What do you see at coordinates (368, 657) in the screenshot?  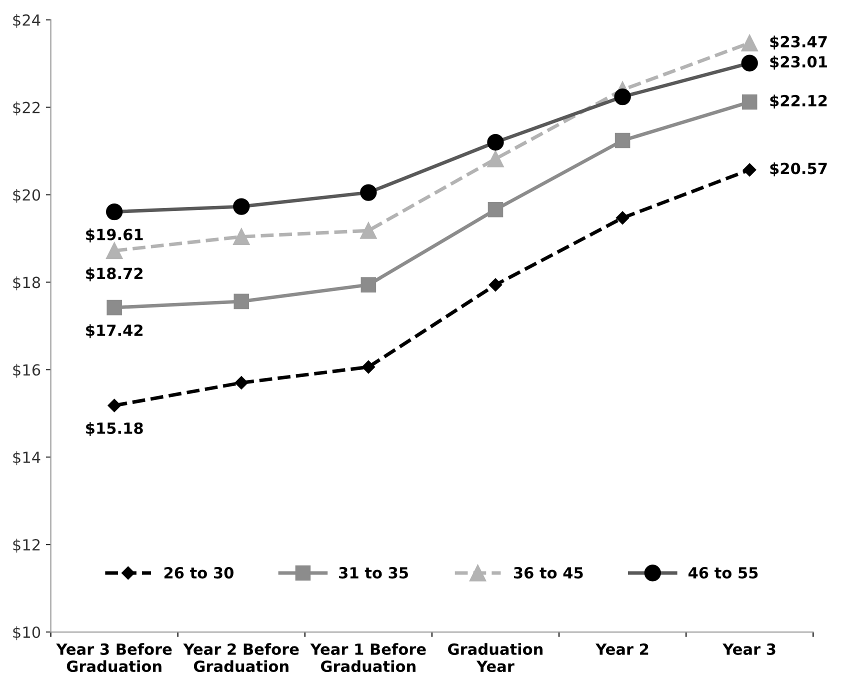 I see `x-tick-label: Year 1 Before Graduation` at bounding box center [368, 657].